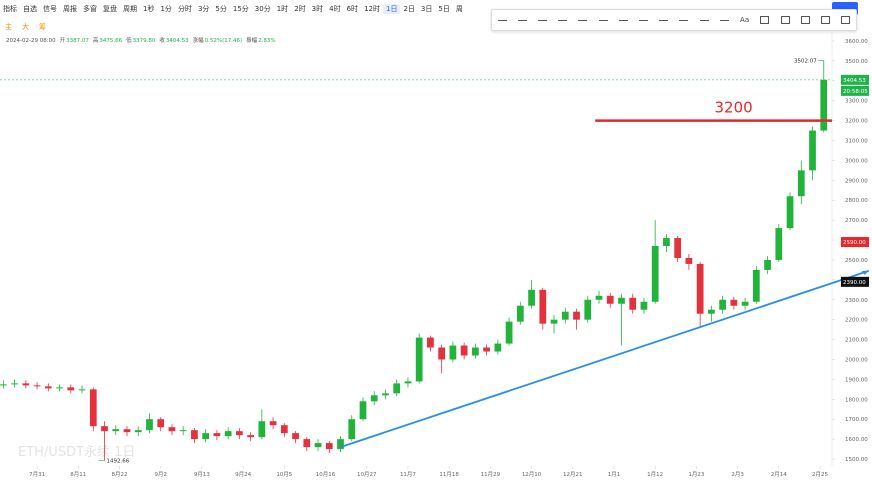 This screenshot has height=482, width=872. I want to click on toolbar-item: 分时, so click(184, 9).